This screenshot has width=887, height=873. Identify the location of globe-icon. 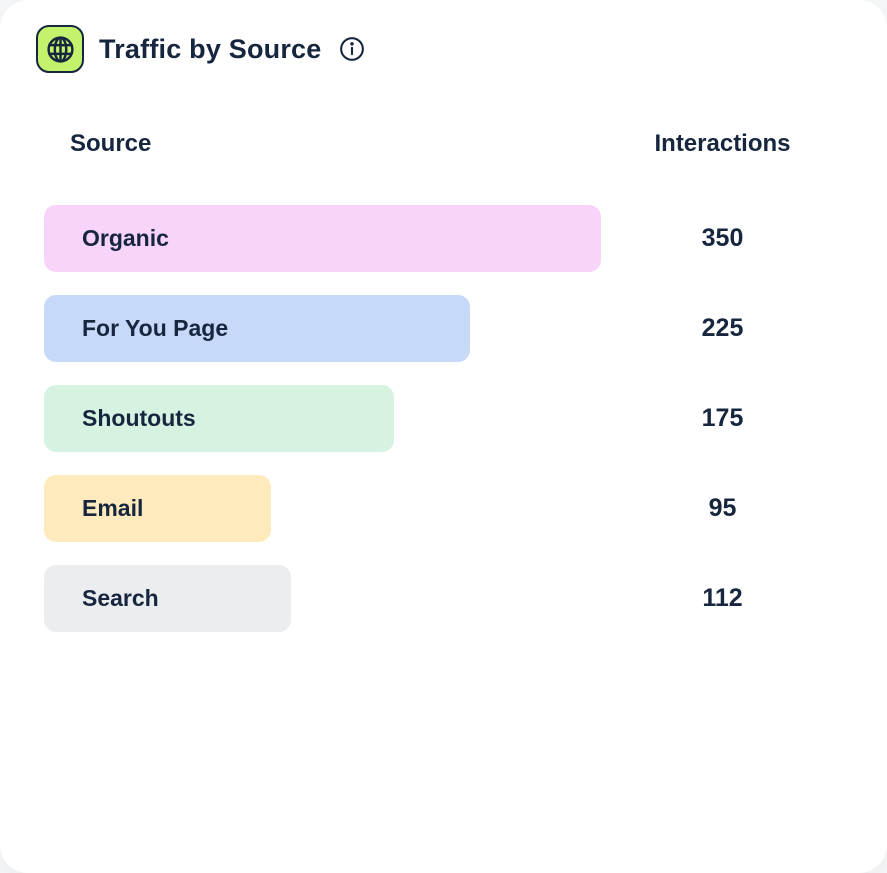
(60, 49).